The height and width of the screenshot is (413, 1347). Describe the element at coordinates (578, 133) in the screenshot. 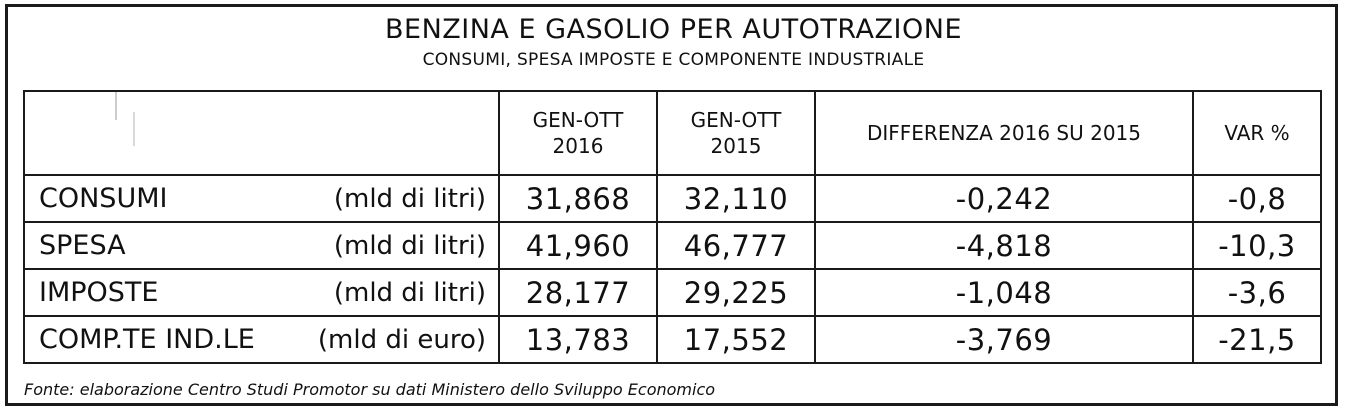

I see `header-gen-ott-2016: GEN-OTT 2016` at that location.